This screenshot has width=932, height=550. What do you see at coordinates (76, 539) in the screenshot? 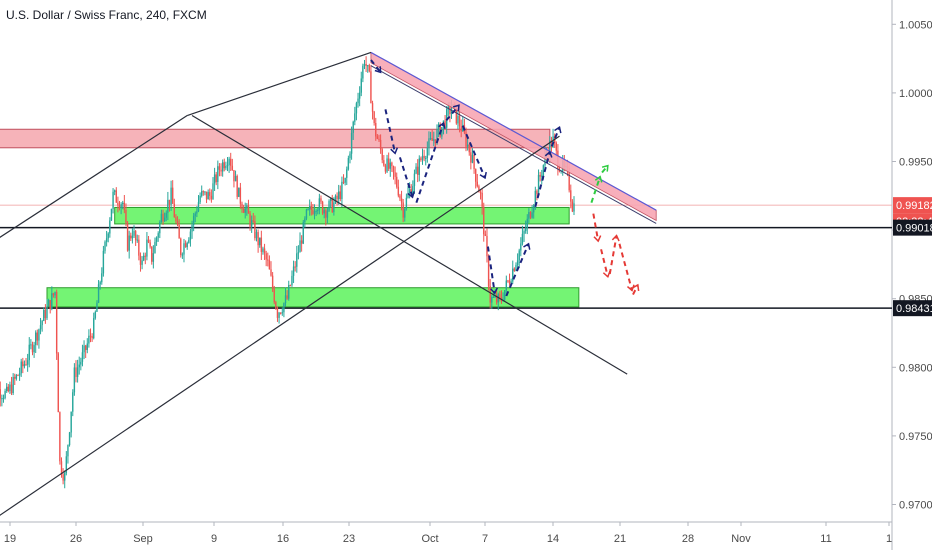
I see `x-tick-label: 26` at bounding box center [76, 539].